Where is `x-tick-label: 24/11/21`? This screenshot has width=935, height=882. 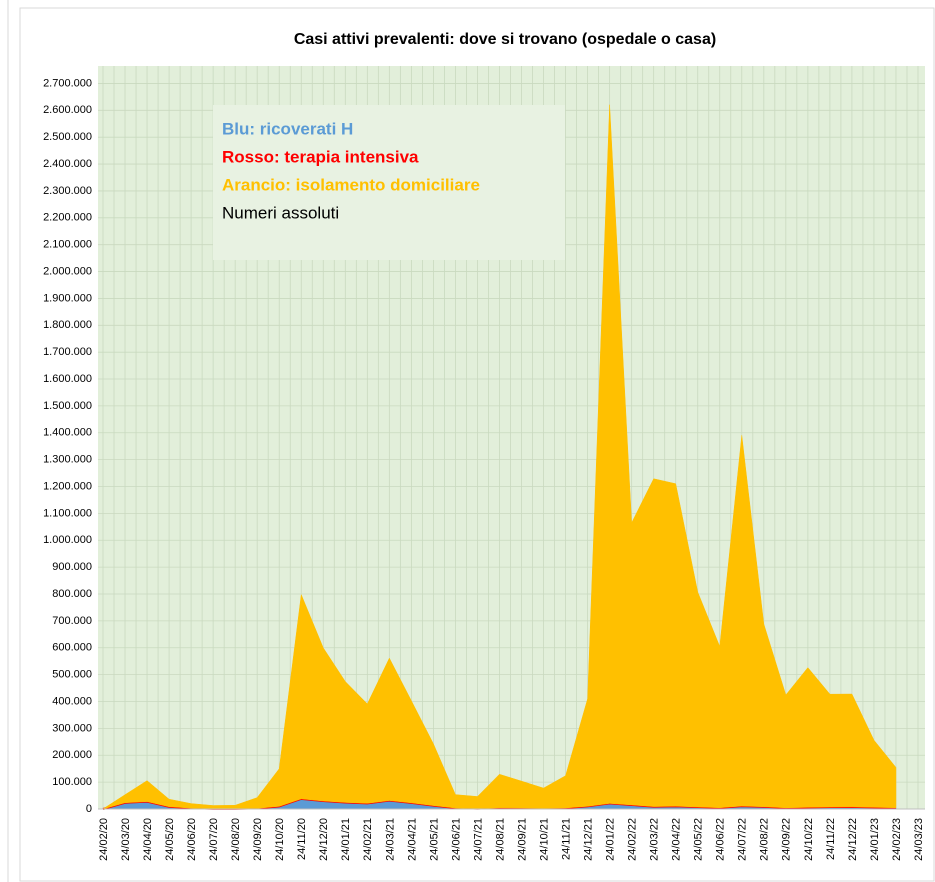 x-tick-label: 24/11/21 is located at coordinates (566, 839).